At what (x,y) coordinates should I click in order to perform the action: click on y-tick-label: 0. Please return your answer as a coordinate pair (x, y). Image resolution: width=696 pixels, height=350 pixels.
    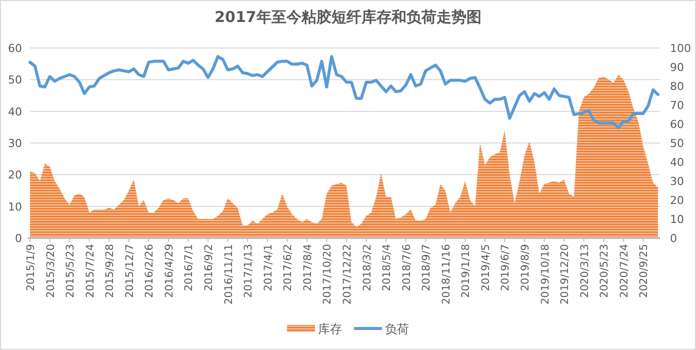
    Looking at the image, I should click on (18, 238).